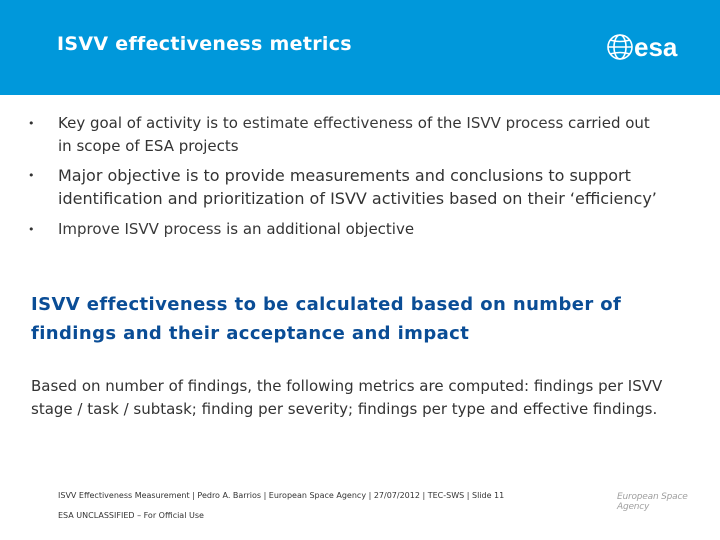 This screenshot has height=540, width=720. Describe the element at coordinates (318, 229) in the screenshot. I see `bullet-text: is an additional objective` at that location.